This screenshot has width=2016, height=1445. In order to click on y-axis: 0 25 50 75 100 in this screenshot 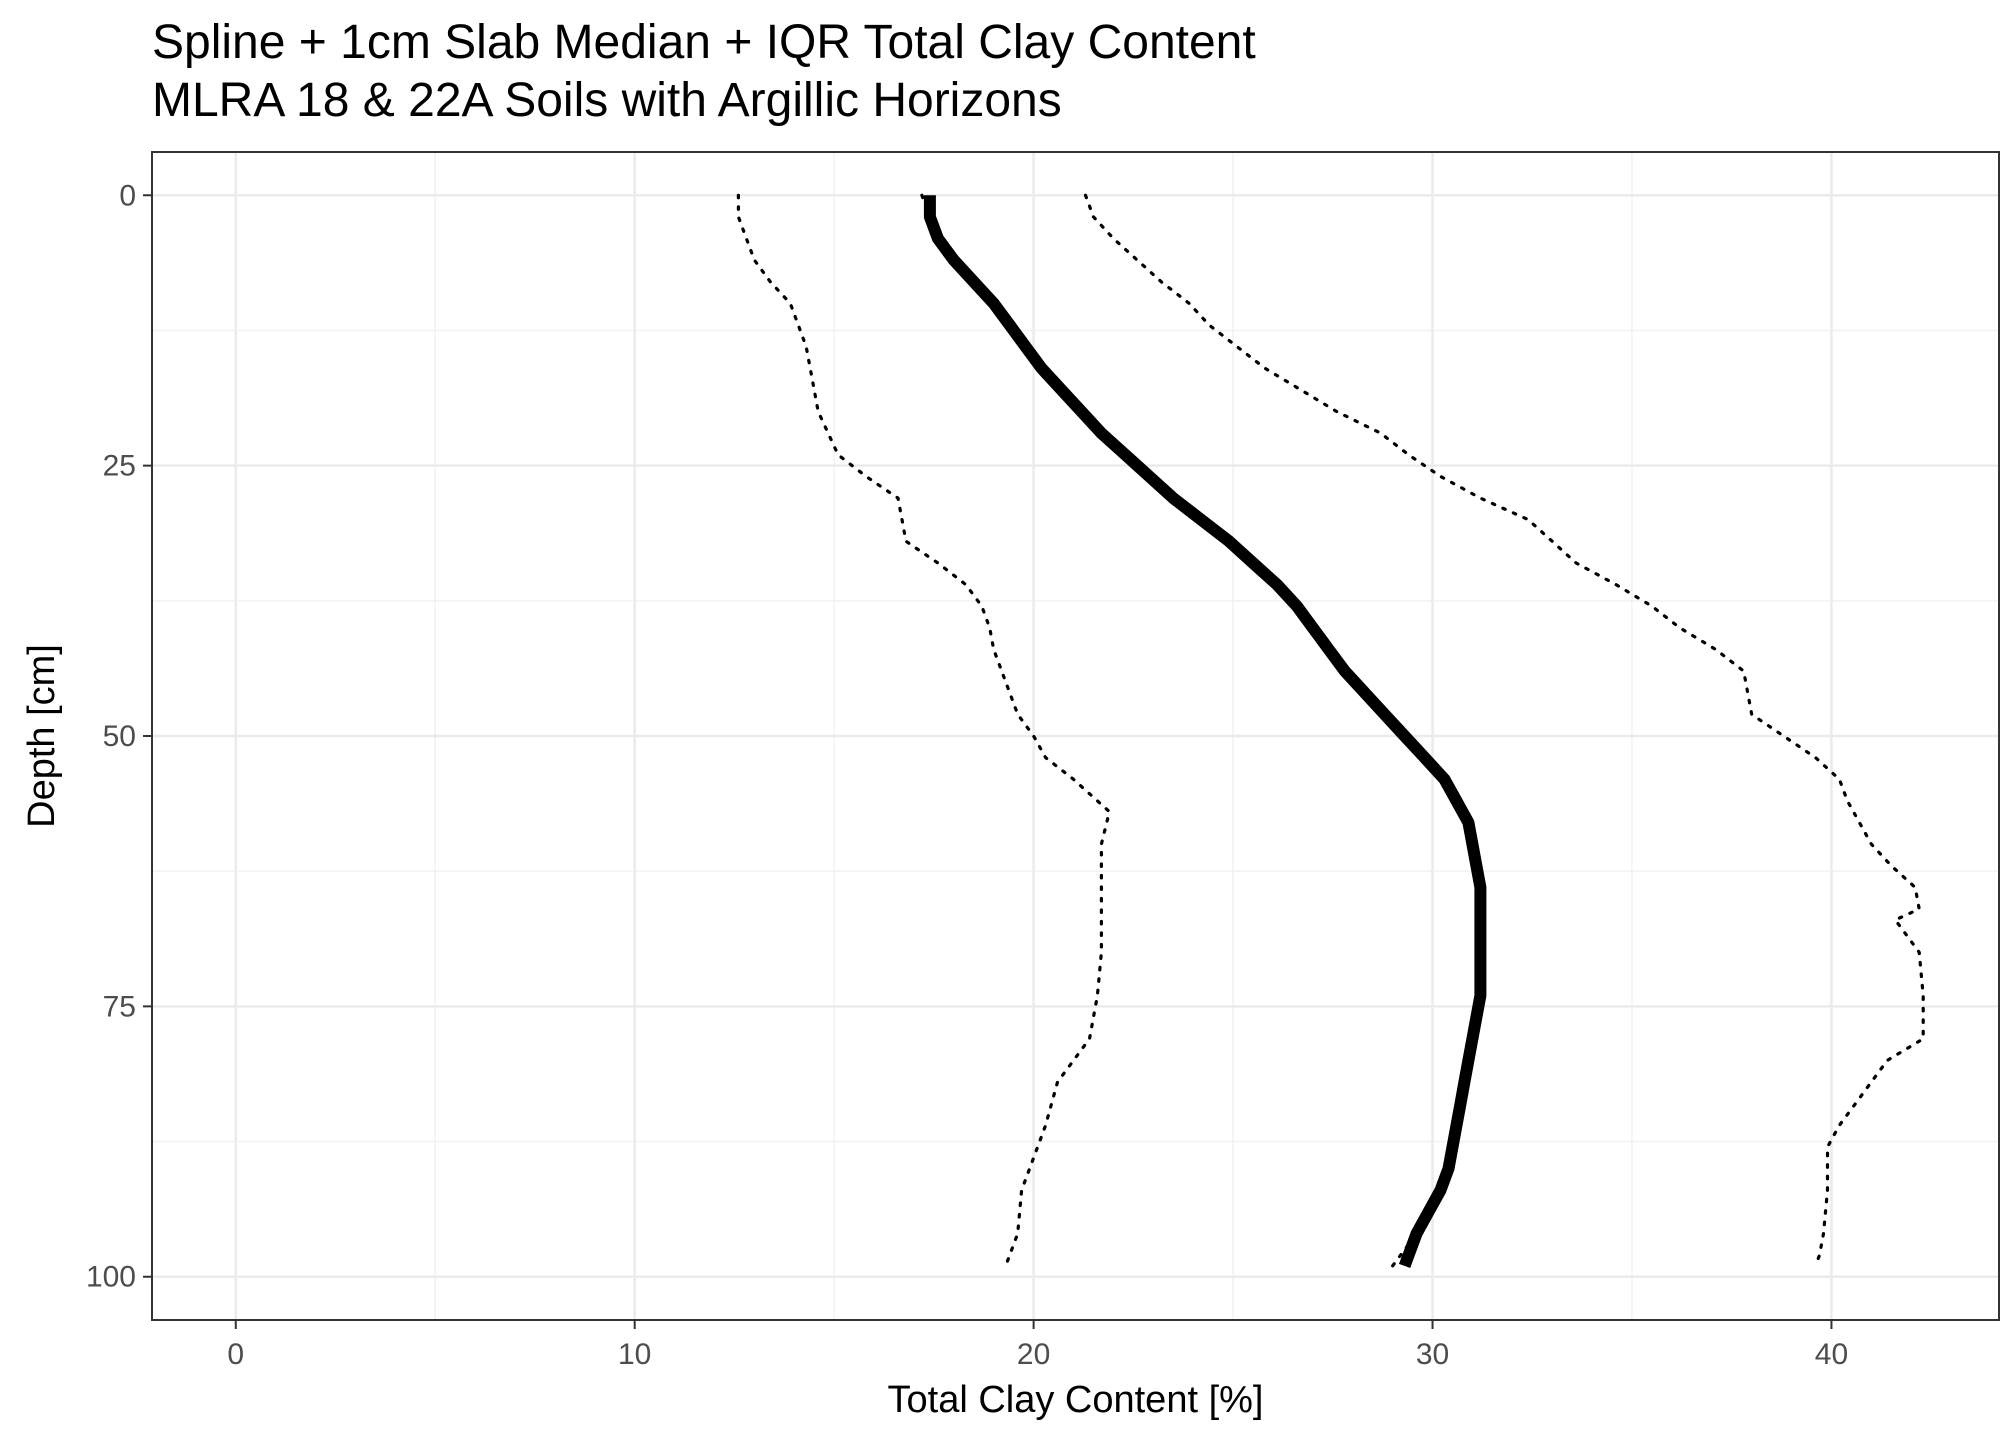, I will do `click(119, 736)`.